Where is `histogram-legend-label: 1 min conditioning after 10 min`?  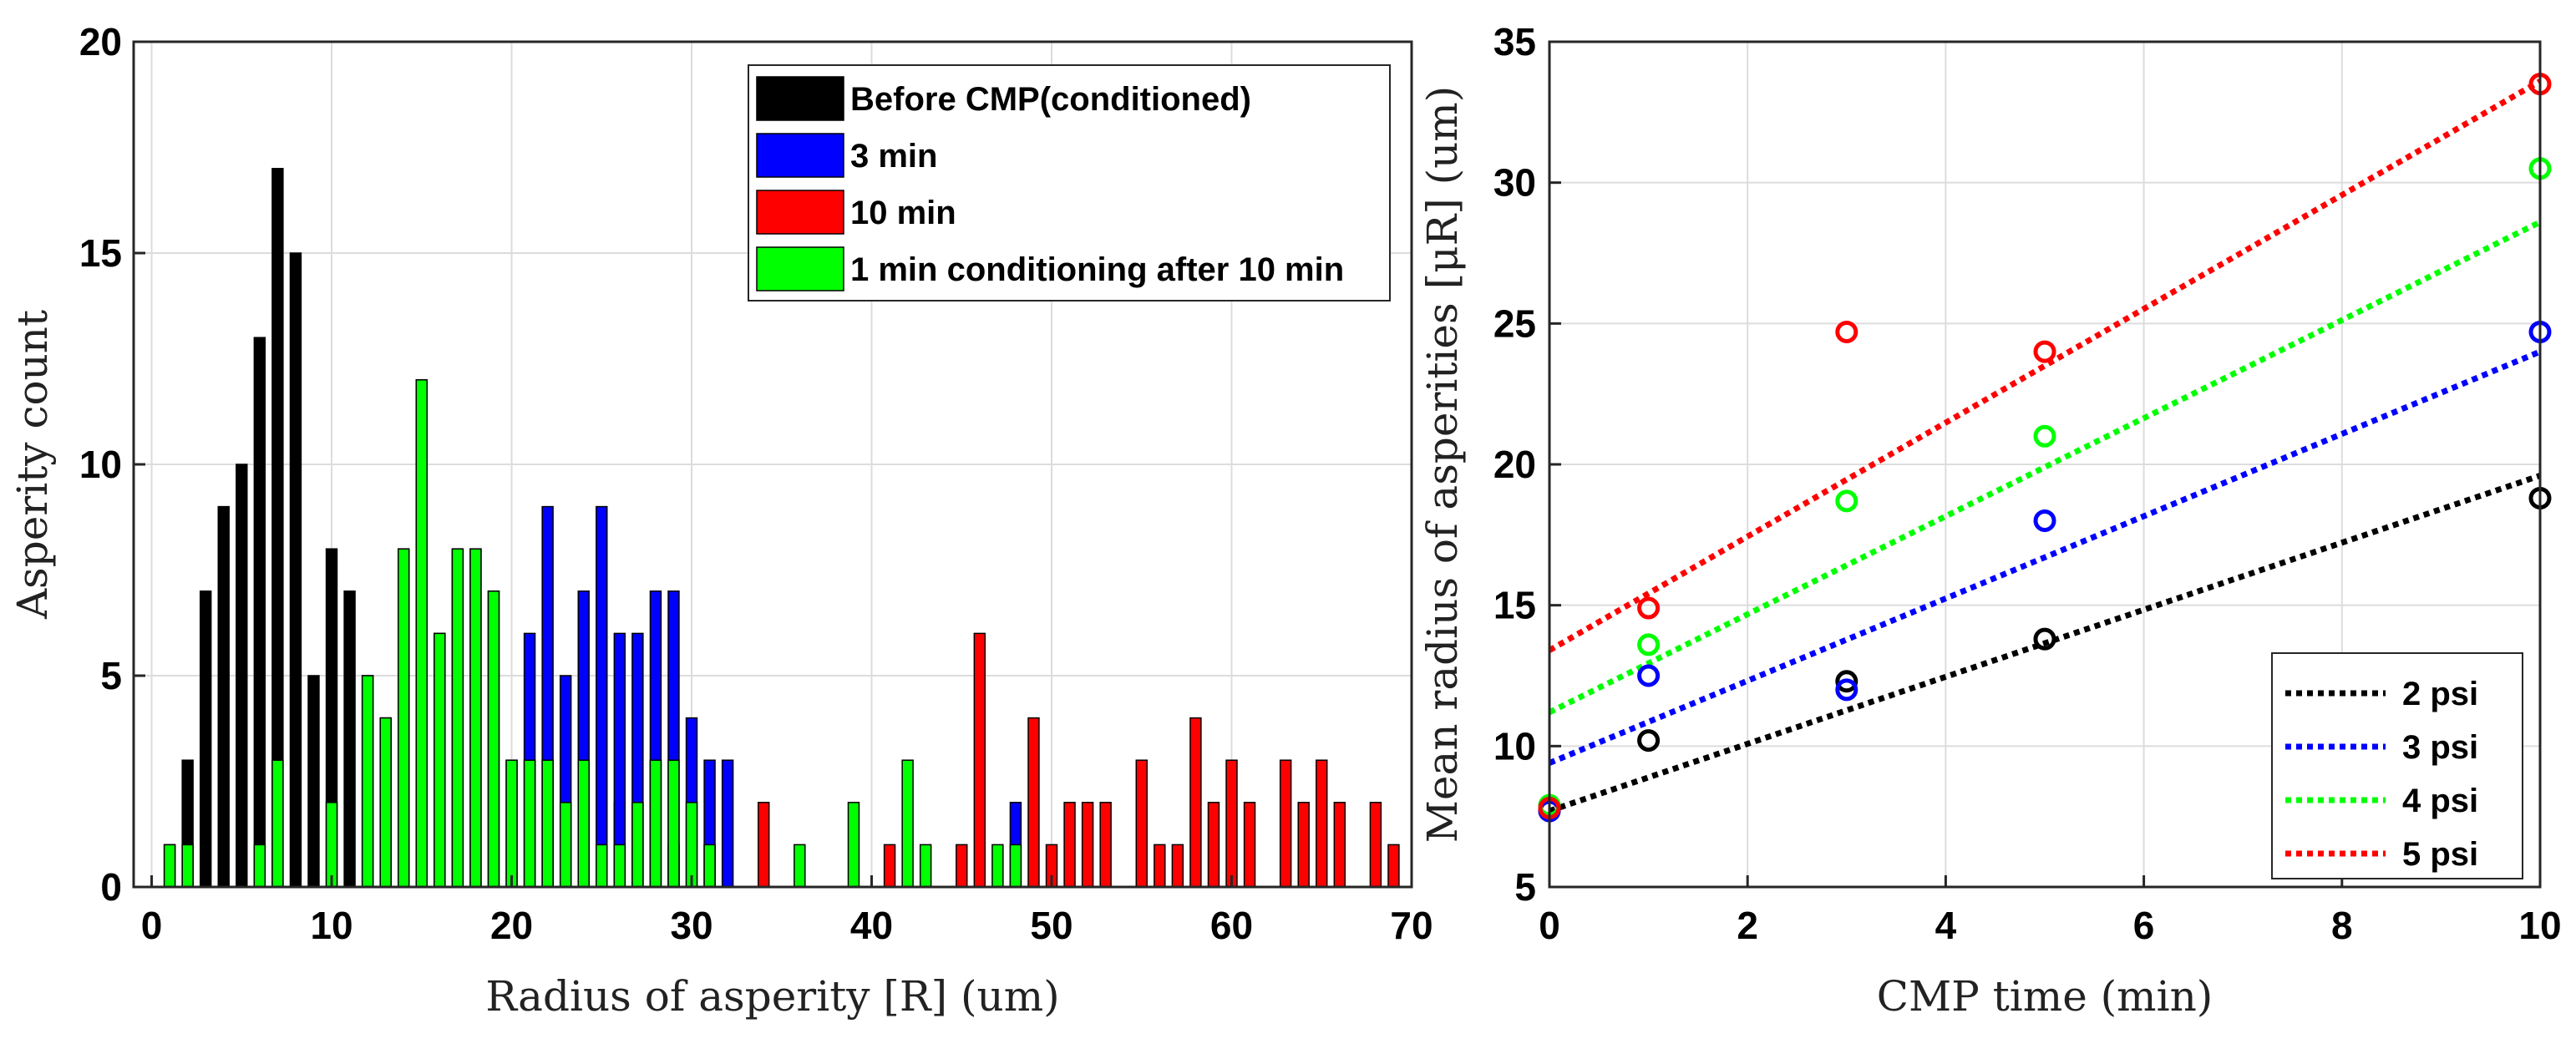 histogram-legend-label: 1 min conditioning after 10 min is located at coordinates (1097, 269).